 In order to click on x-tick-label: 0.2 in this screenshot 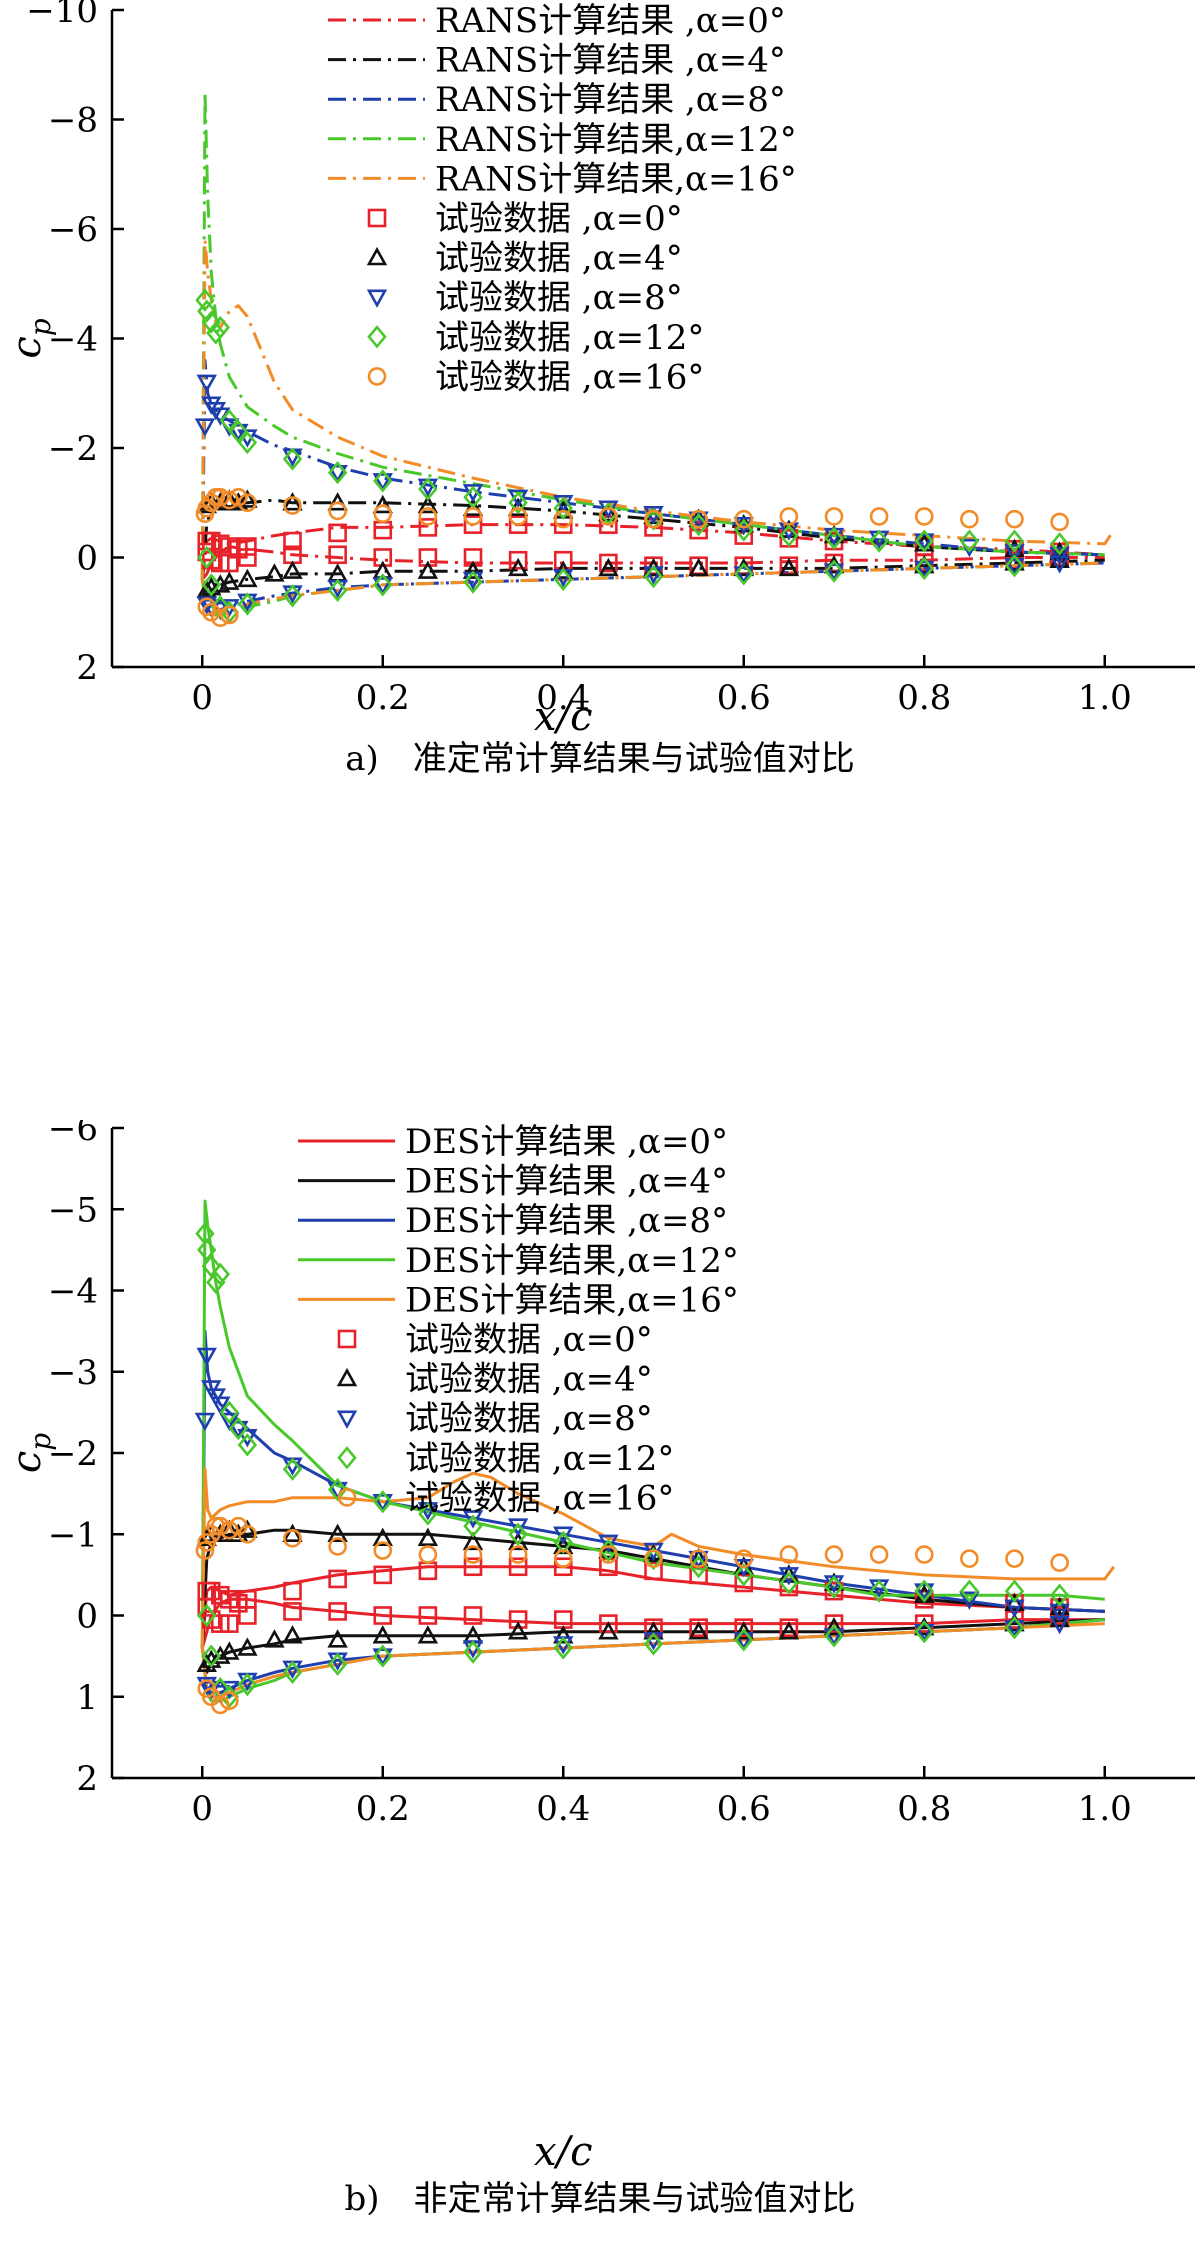, I will do `click(383, 698)`.